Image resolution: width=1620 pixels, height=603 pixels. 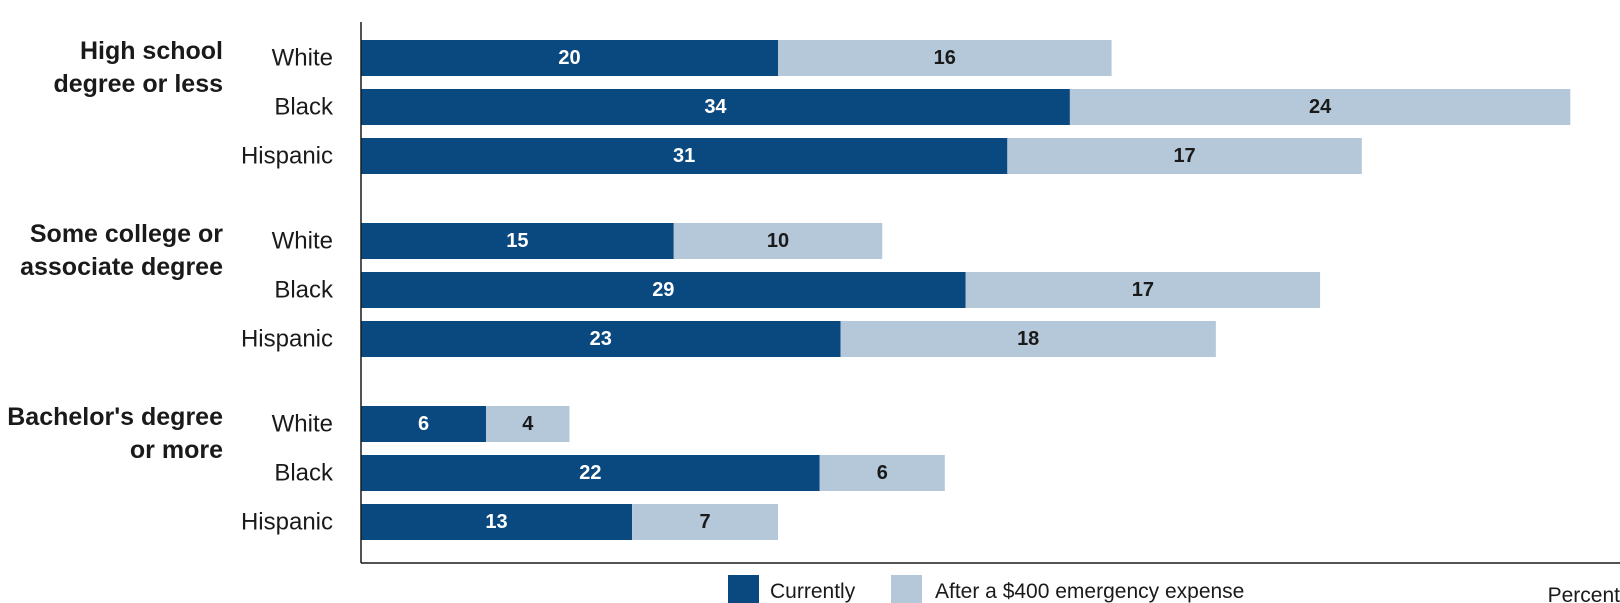 What do you see at coordinates (121, 267) in the screenshot?
I see `group-label-line: associate degree` at bounding box center [121, 267].